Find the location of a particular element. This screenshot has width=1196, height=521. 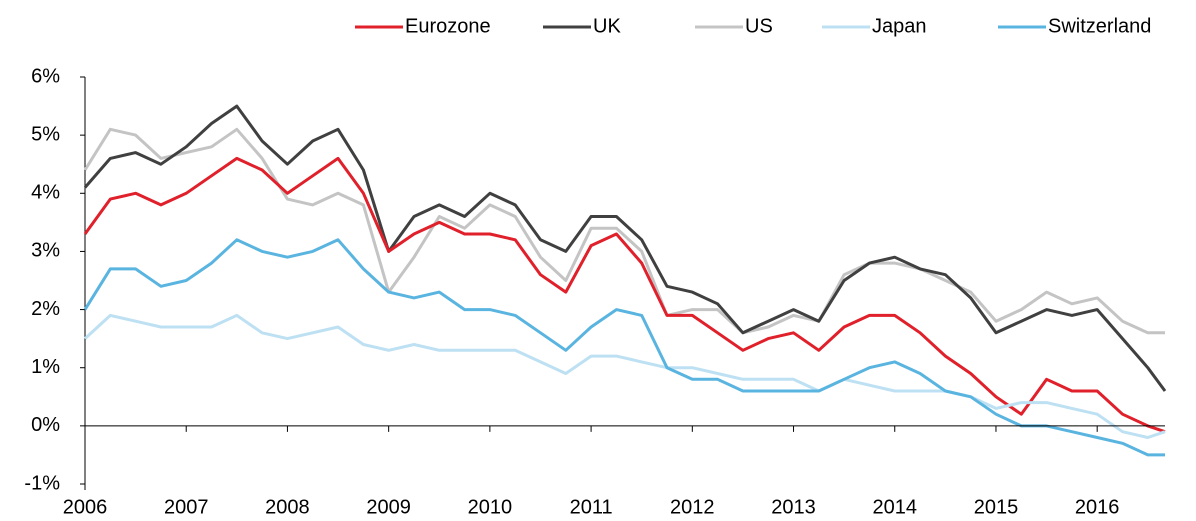

y-tick-label: 0% is located at coordinates (45, 425).